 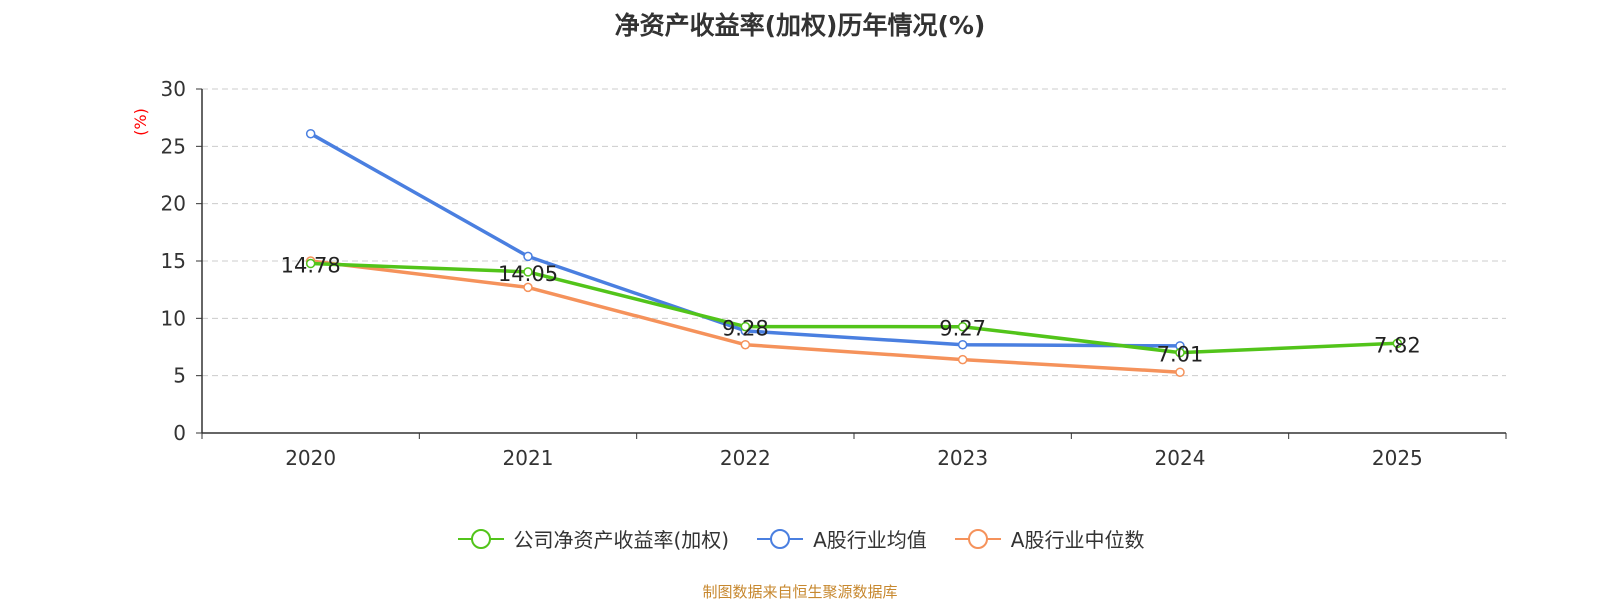 I want to click on legend-label: A股行业中位数, so click(x=1077, y=540).